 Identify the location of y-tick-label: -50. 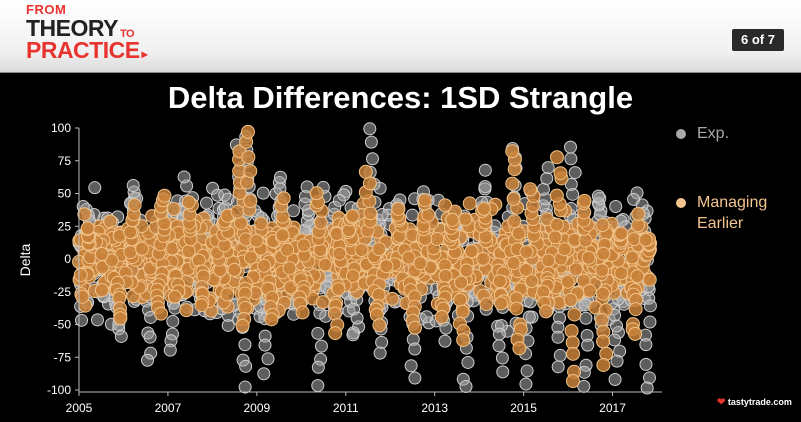
(63, 325).